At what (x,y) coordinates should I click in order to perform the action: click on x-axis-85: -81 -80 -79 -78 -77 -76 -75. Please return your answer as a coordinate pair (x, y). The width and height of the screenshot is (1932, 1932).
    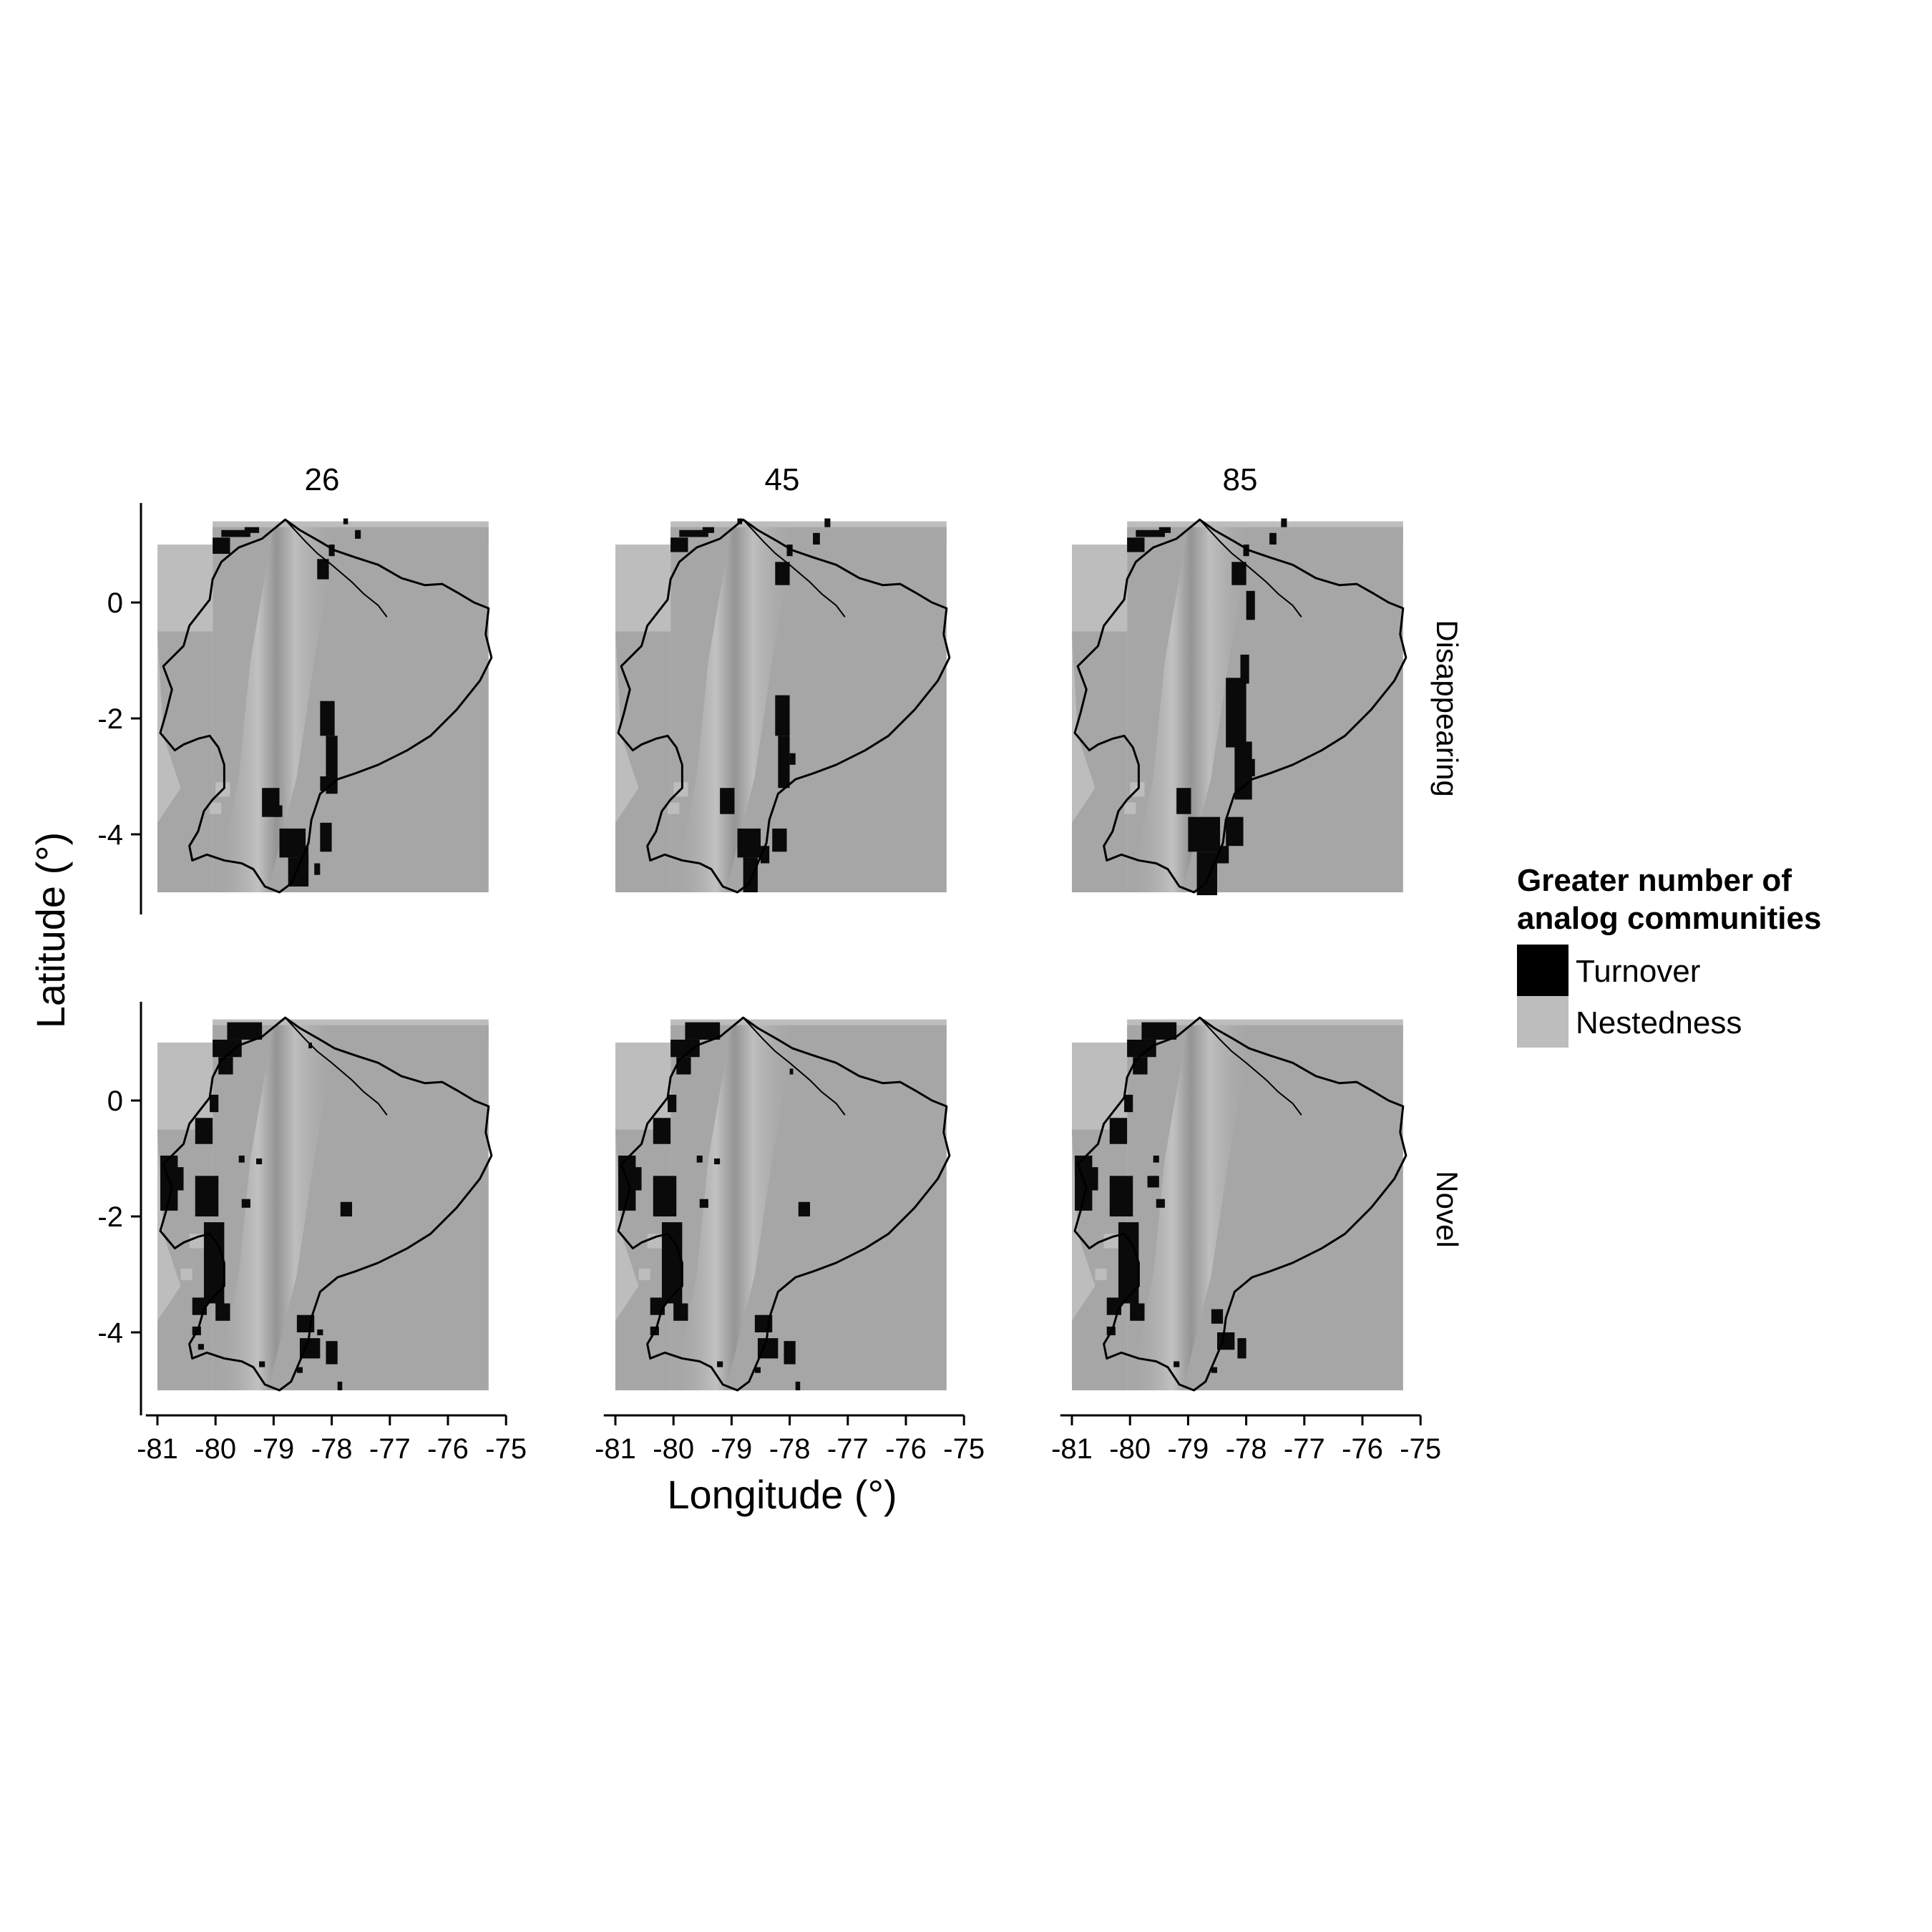
    Looking at the image, I should click on (1246, 1439).